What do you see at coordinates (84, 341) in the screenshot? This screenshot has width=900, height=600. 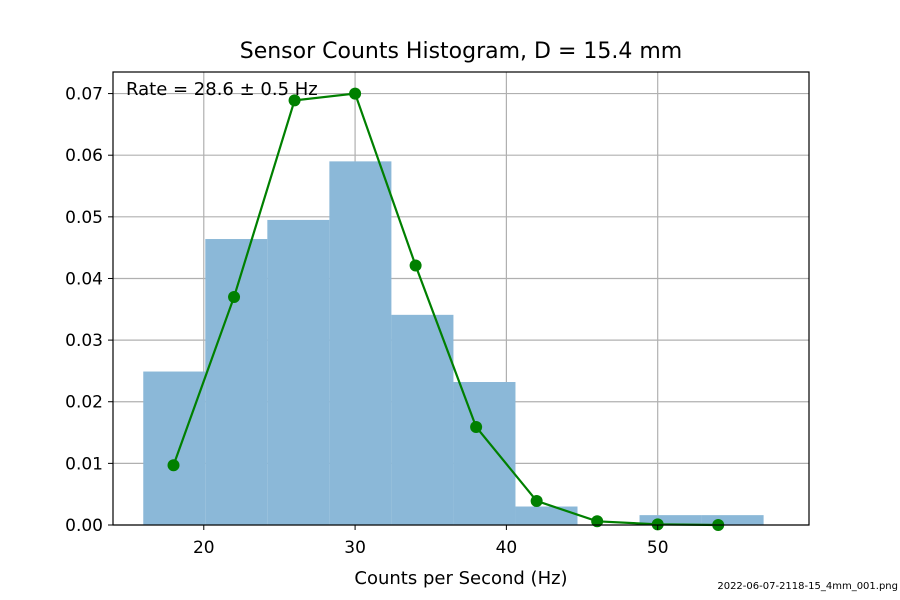 I see `y-tick-label: 0.03` at bounding box center [84, 341].